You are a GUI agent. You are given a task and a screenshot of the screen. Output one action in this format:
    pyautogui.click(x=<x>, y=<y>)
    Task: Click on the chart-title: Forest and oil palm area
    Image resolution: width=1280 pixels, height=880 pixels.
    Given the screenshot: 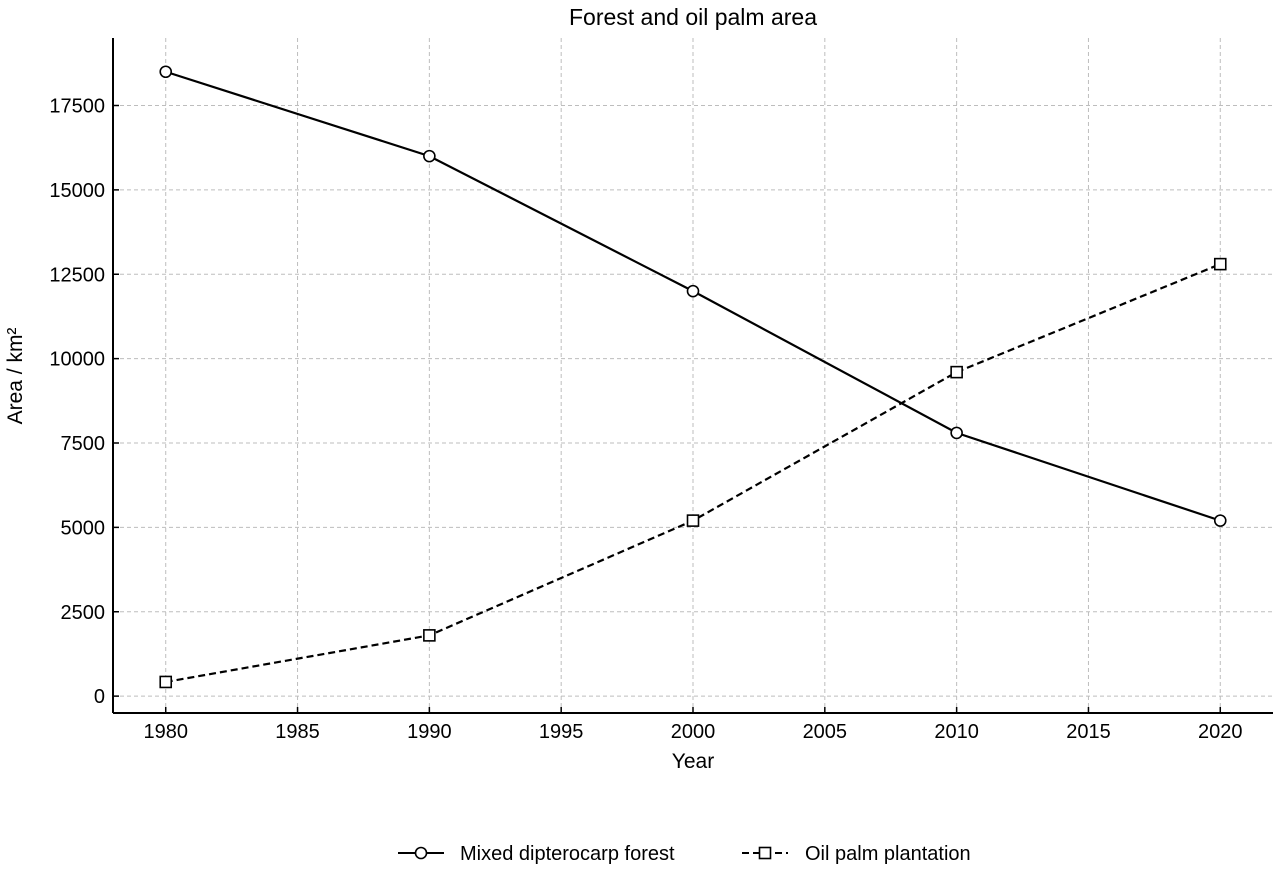 What is the action you would take?
    pyautogui.click(x=693, y=17)
    